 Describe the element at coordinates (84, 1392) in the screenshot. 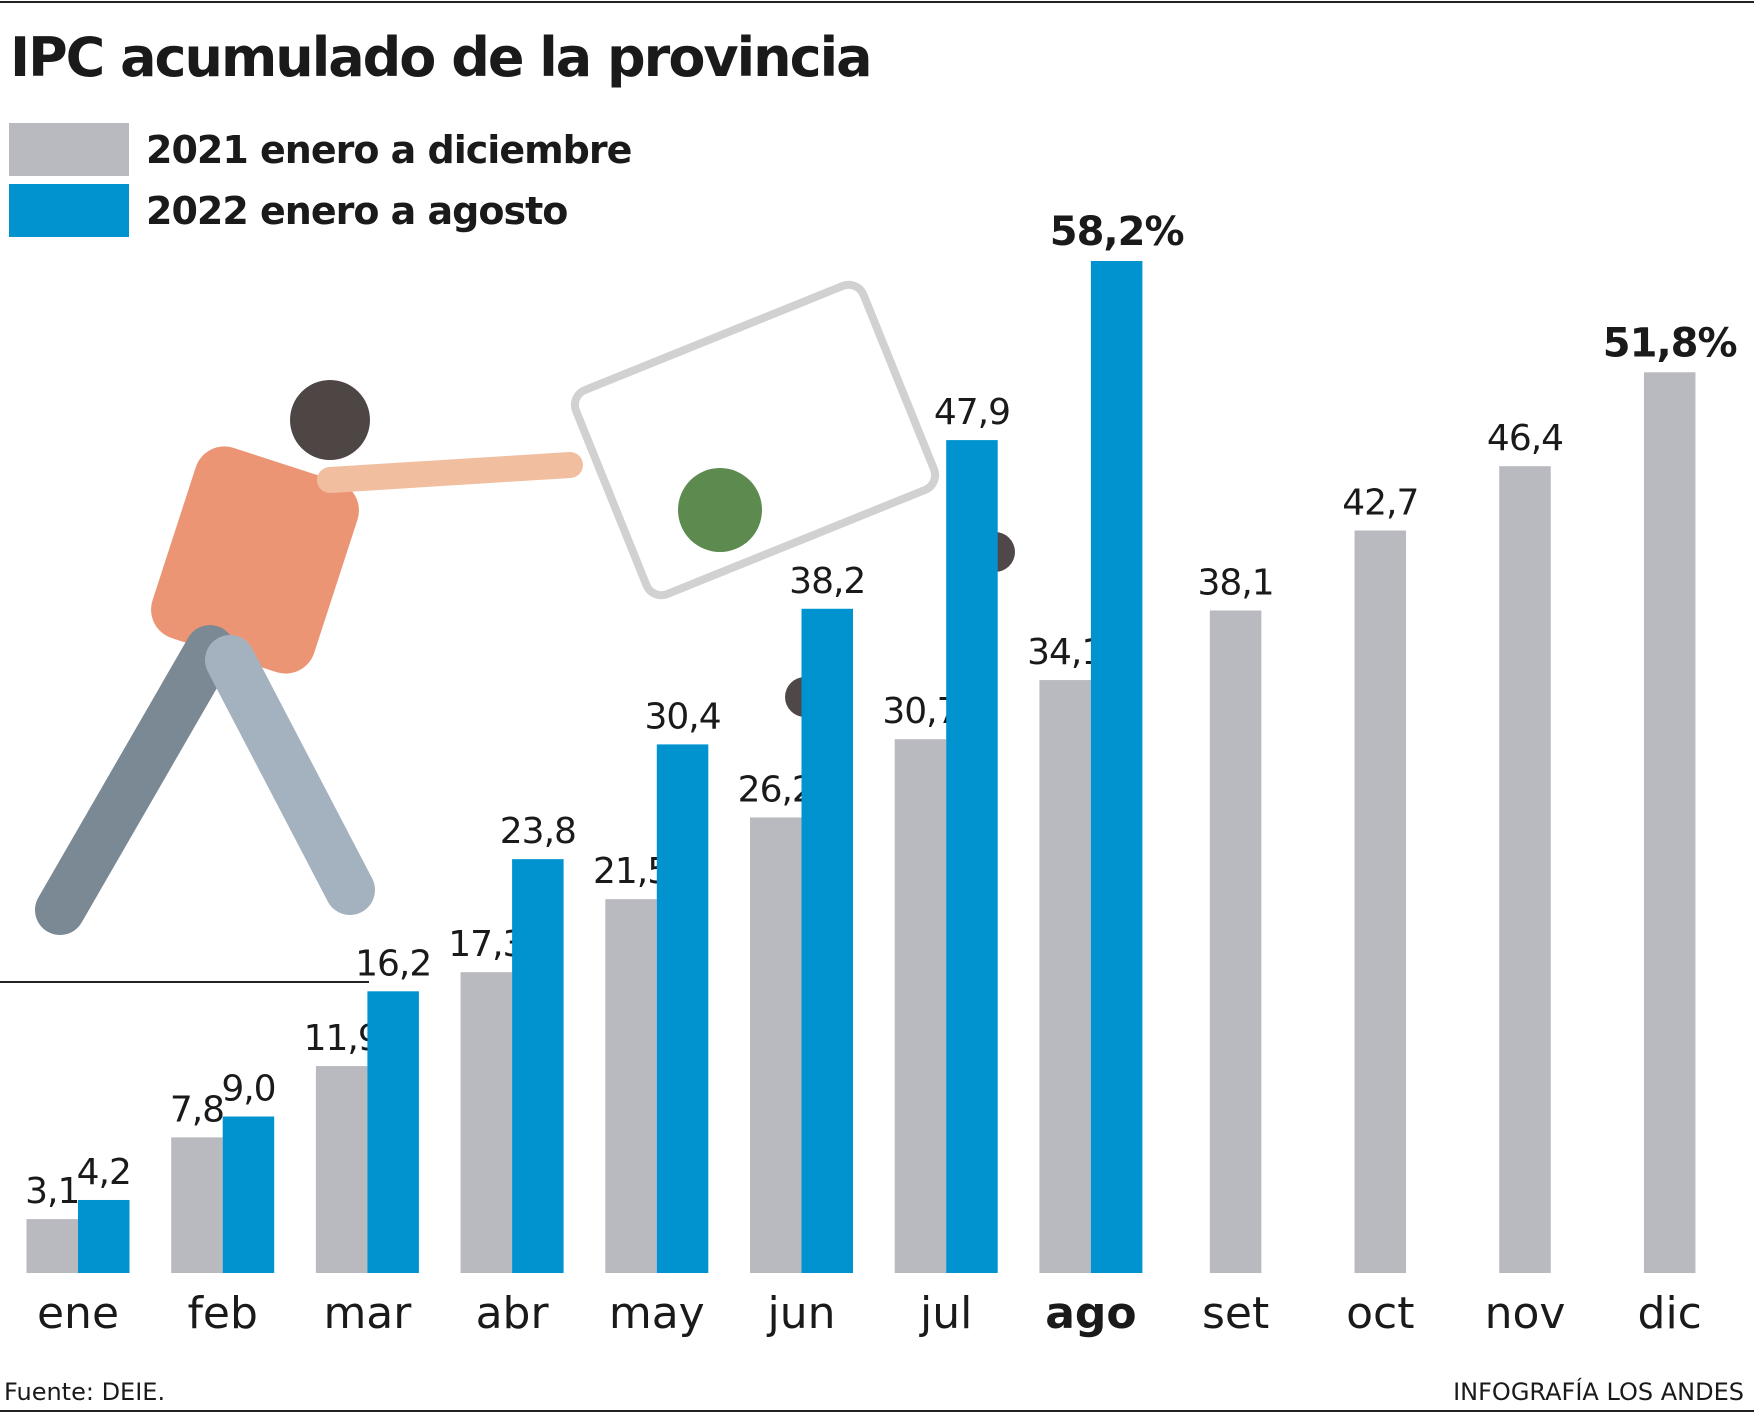

I see `source: Fuente: DEIE.` at that location.